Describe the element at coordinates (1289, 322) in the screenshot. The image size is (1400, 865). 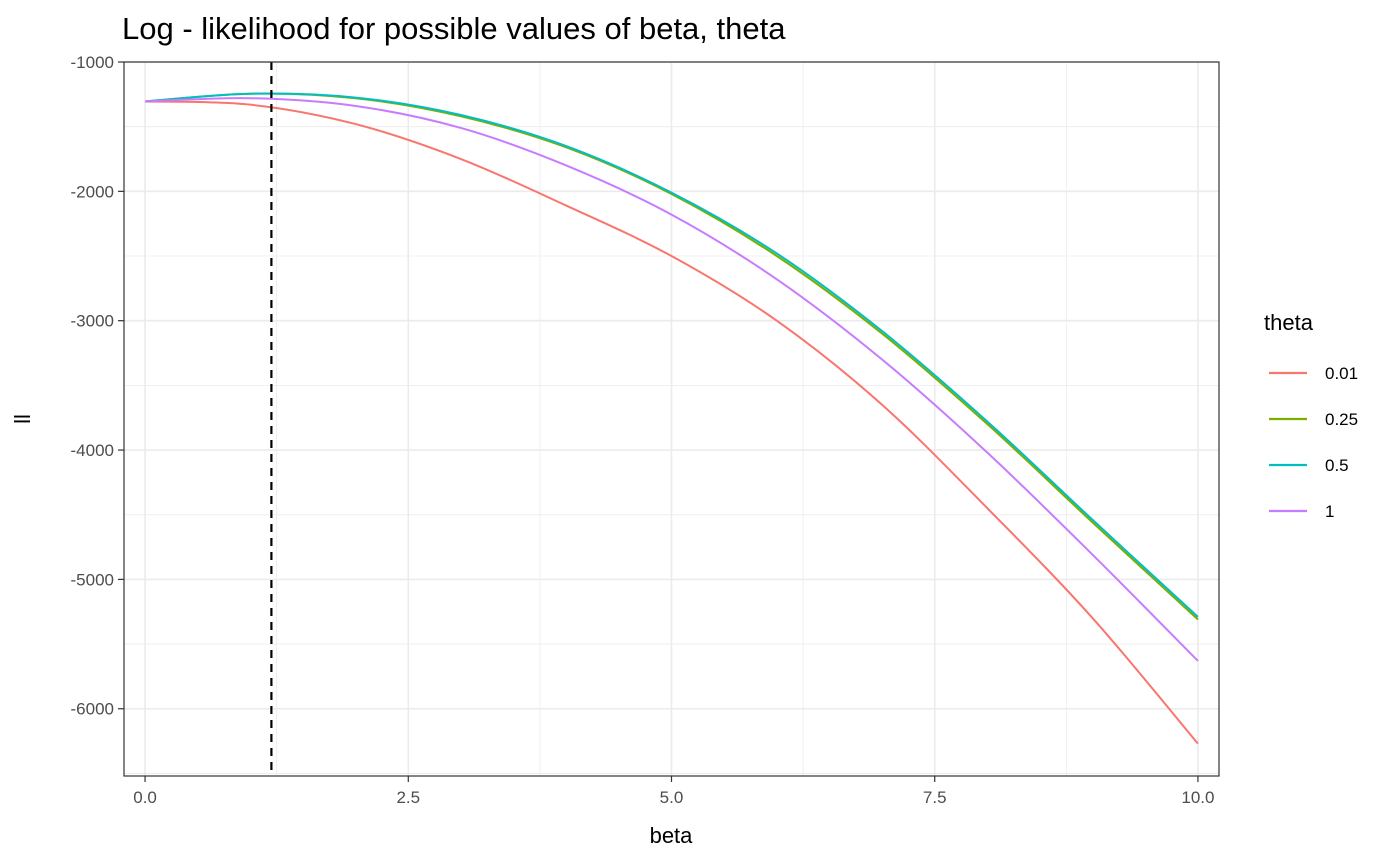
I see `legend-title: theta` at that location.